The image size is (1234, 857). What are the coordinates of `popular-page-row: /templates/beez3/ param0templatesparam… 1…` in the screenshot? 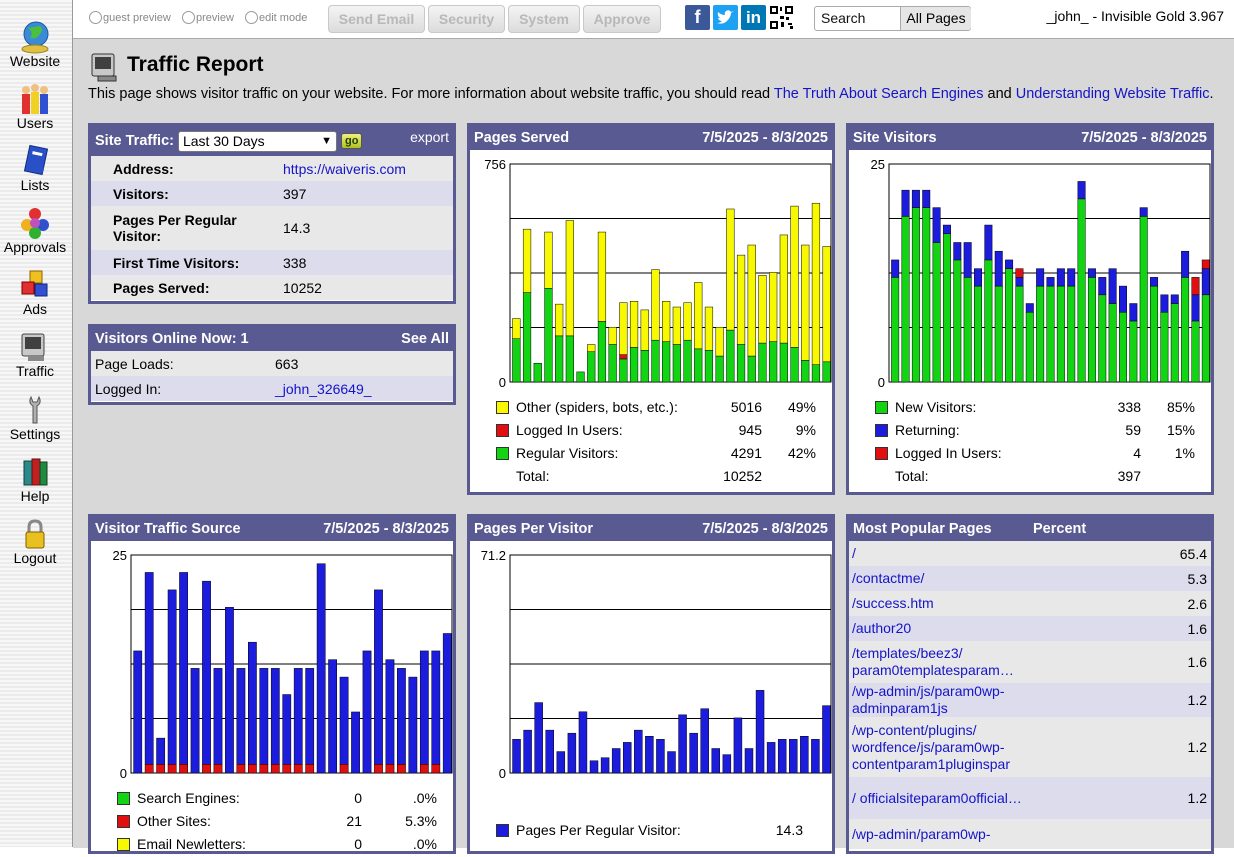 It's located at (1030, 662).